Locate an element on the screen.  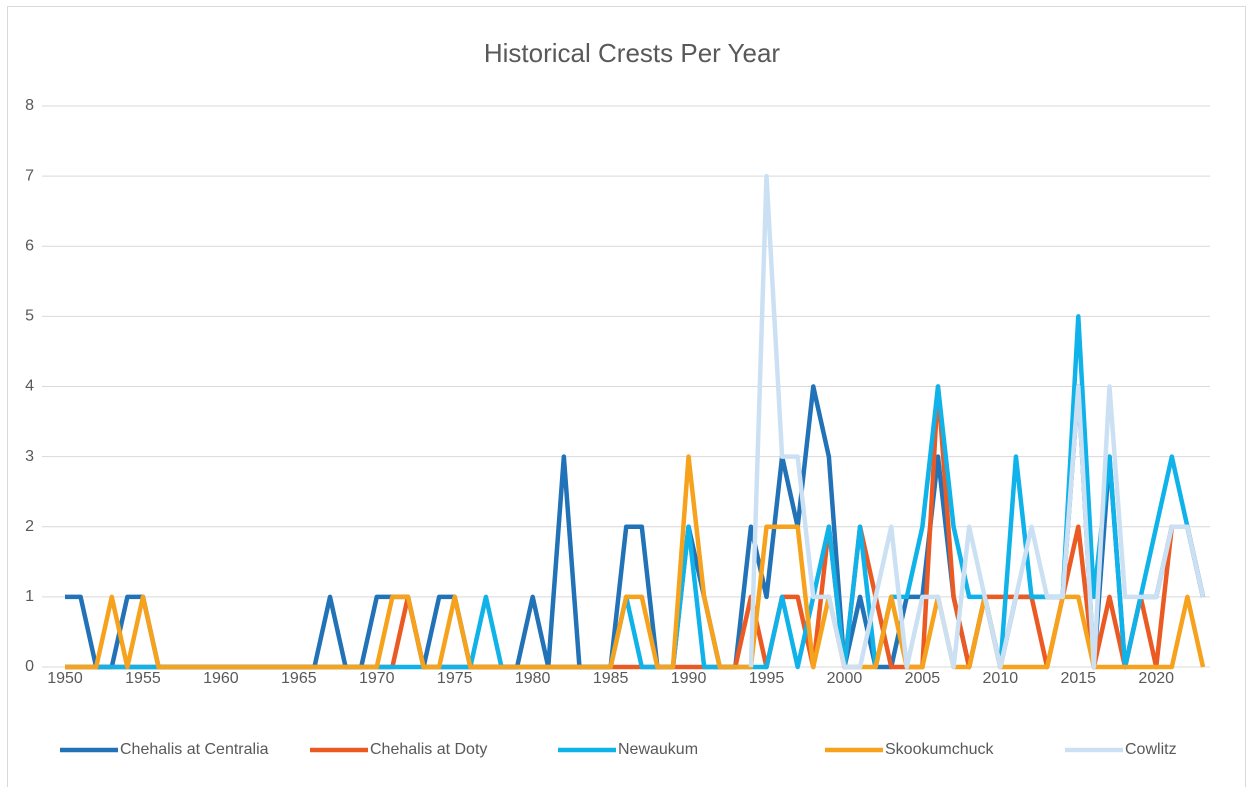
chart-title: Historical Crests Per Year is located at coordinates (632, 53).